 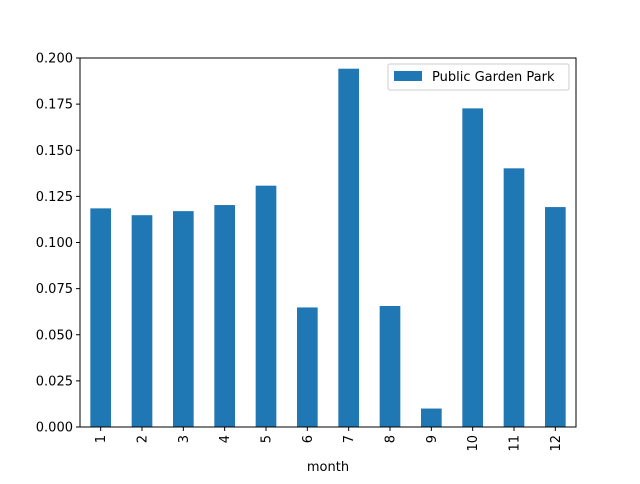 I want to click on legend: Public Garden Park, so click(x=478, y=77).